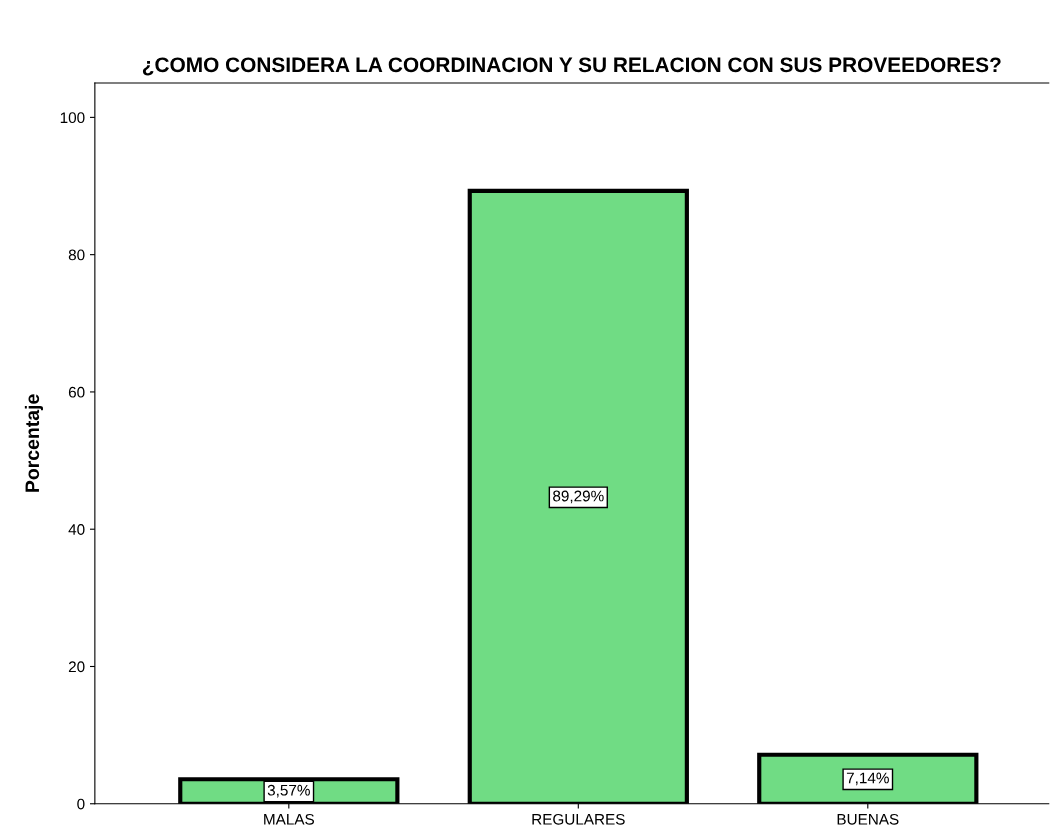 The image size is (1054, 839). I want to click on y-tick-label: 40, so click(76, 529).